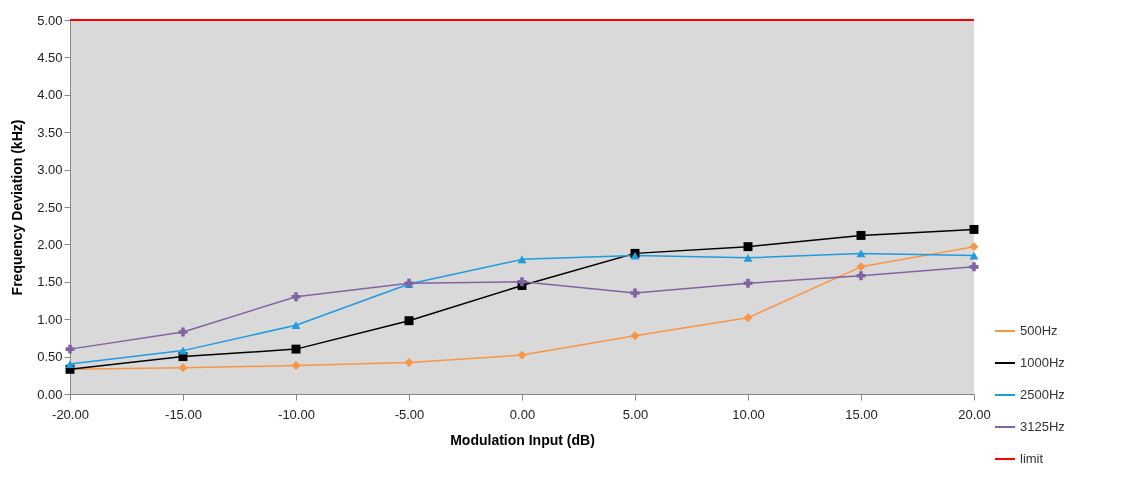 This screenshot has width=1145, height=488. What do you see at coordinates (1042, 426) in the screenshot?
I see `legend-label: 3125Hz` at bounding box center [1042, 426].